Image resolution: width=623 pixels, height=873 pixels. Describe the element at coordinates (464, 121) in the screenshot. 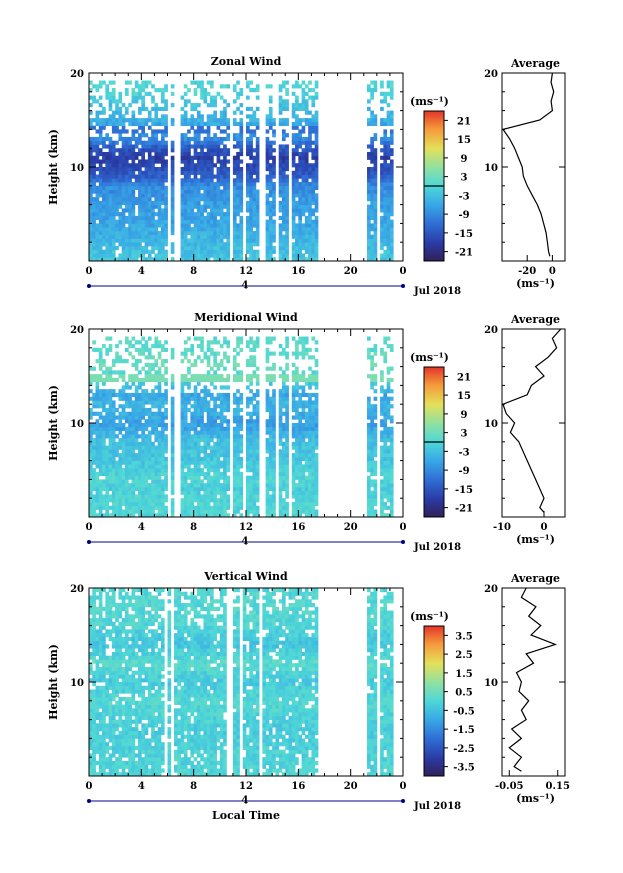

I see `colorbar-tick-label: 21` at that location.